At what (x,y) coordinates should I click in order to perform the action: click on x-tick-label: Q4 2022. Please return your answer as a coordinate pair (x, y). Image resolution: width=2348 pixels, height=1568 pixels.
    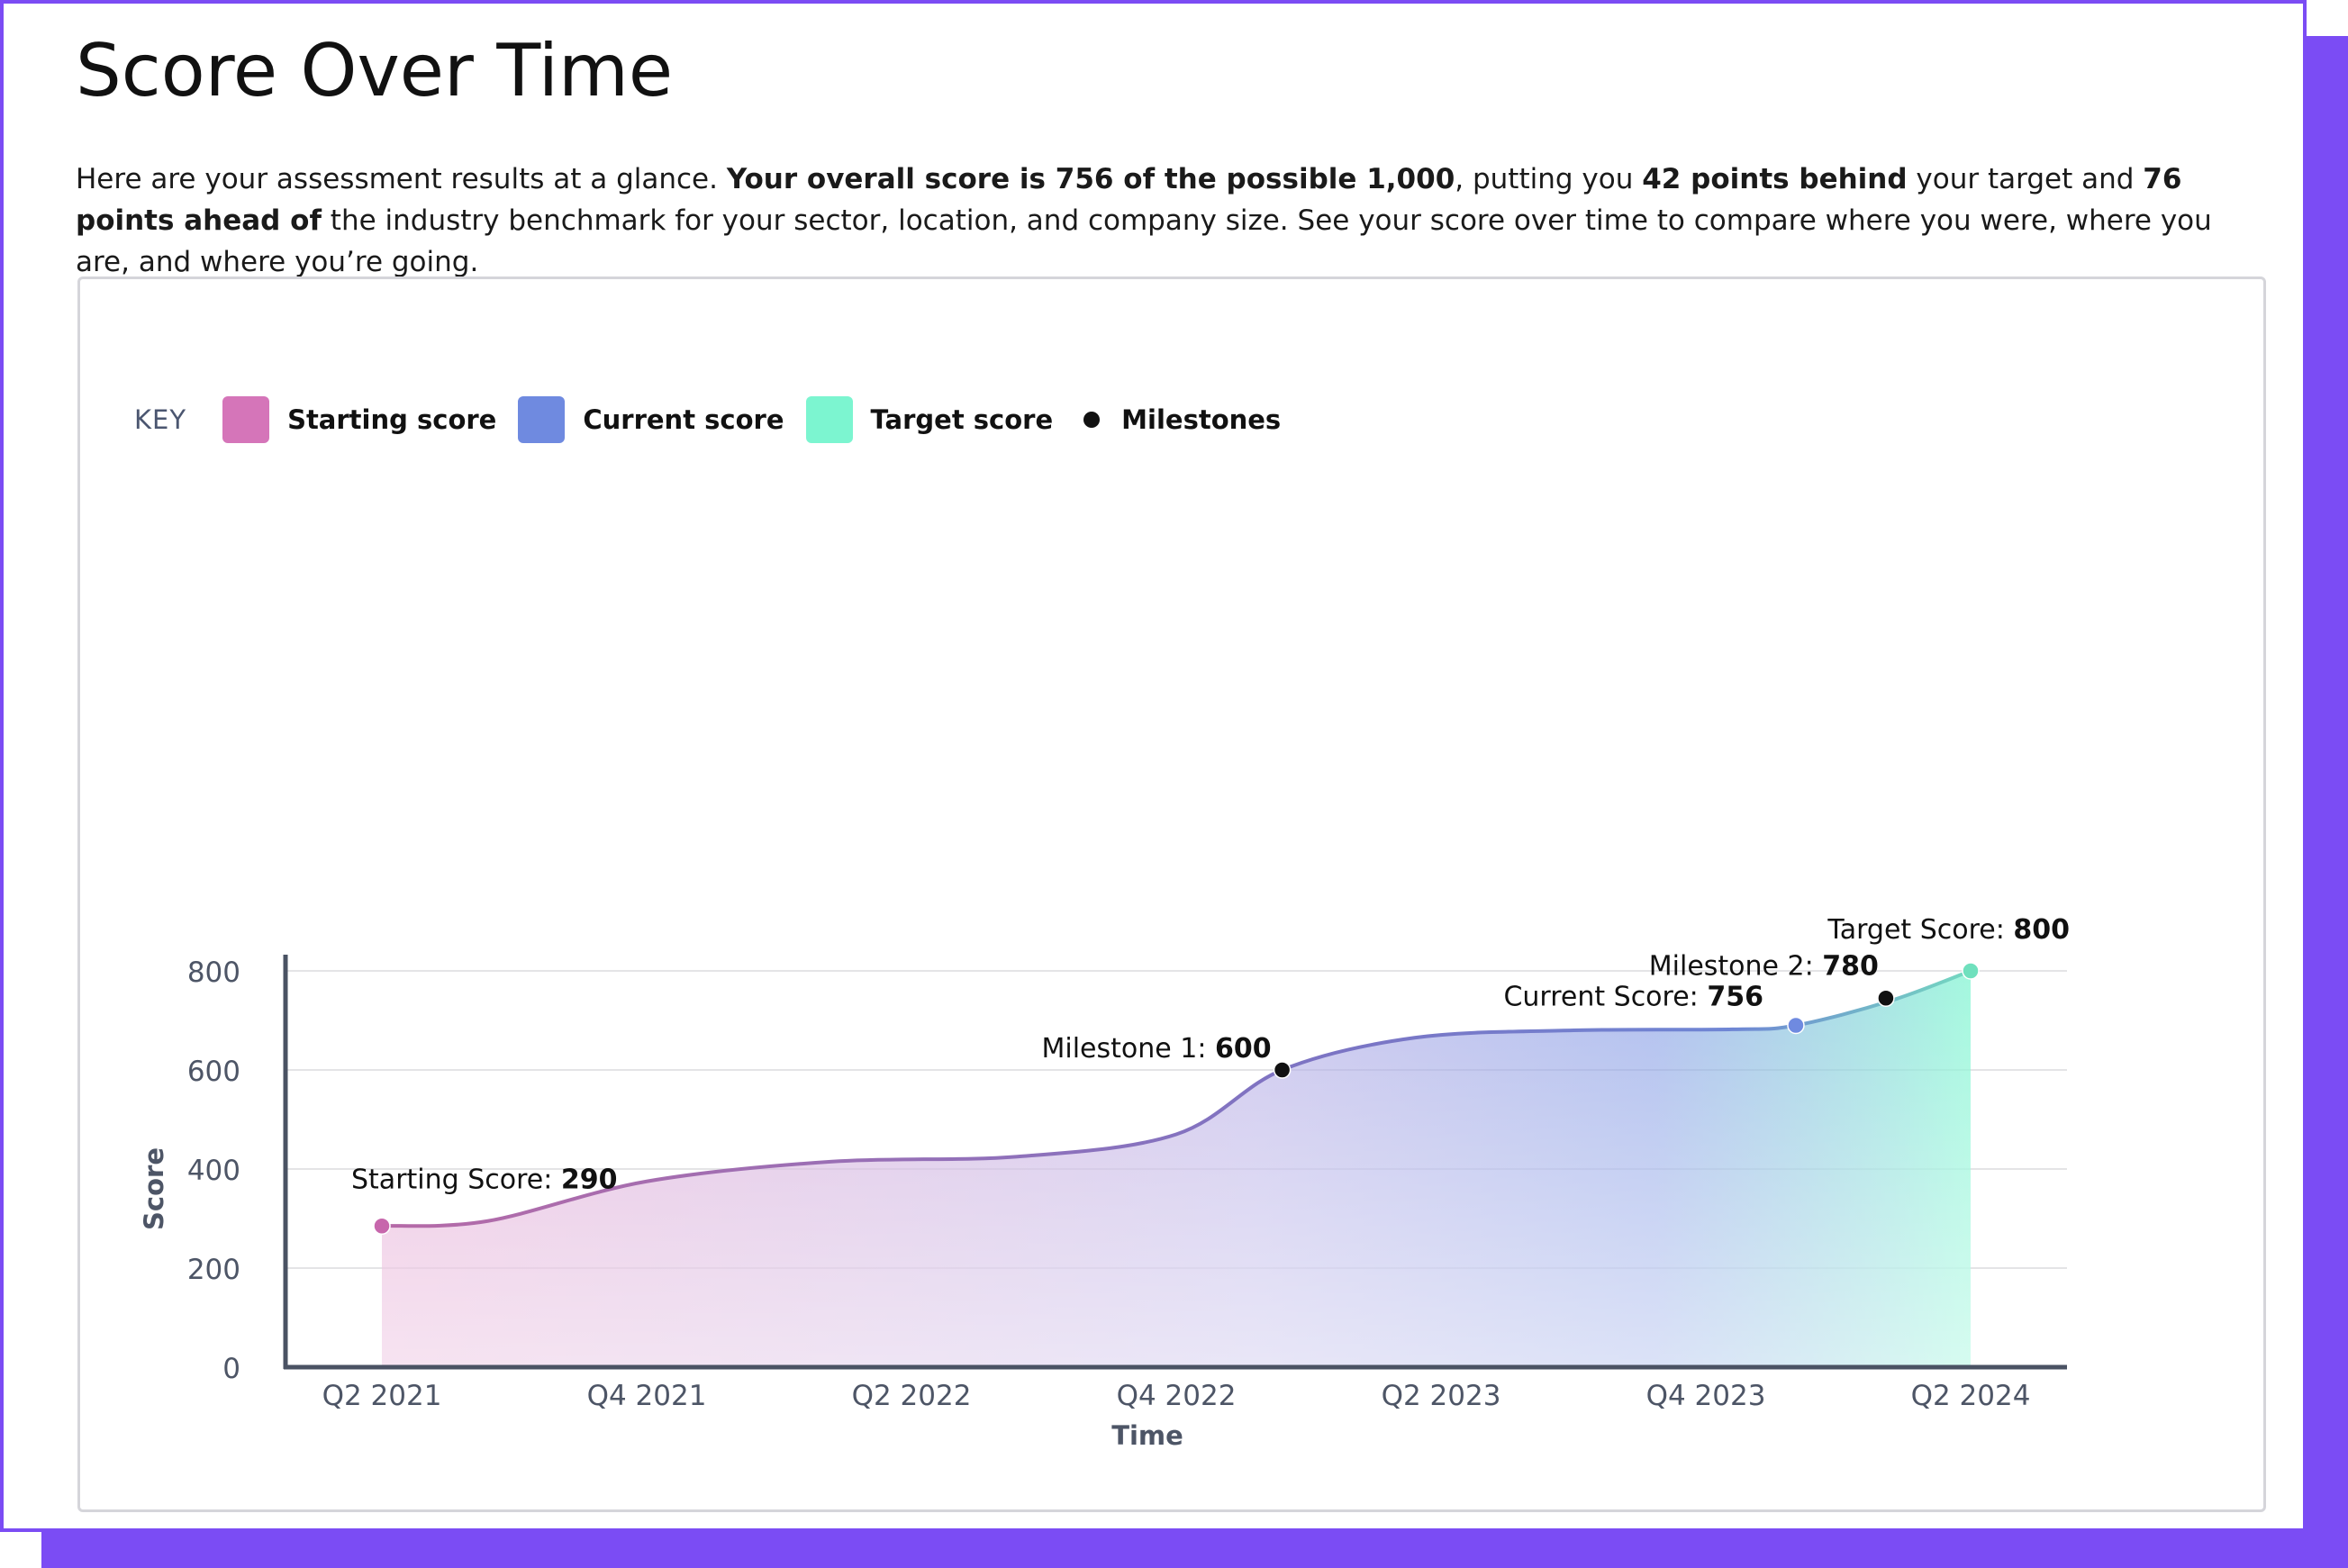
    Looking at the image, I should click on (1177, 1396).